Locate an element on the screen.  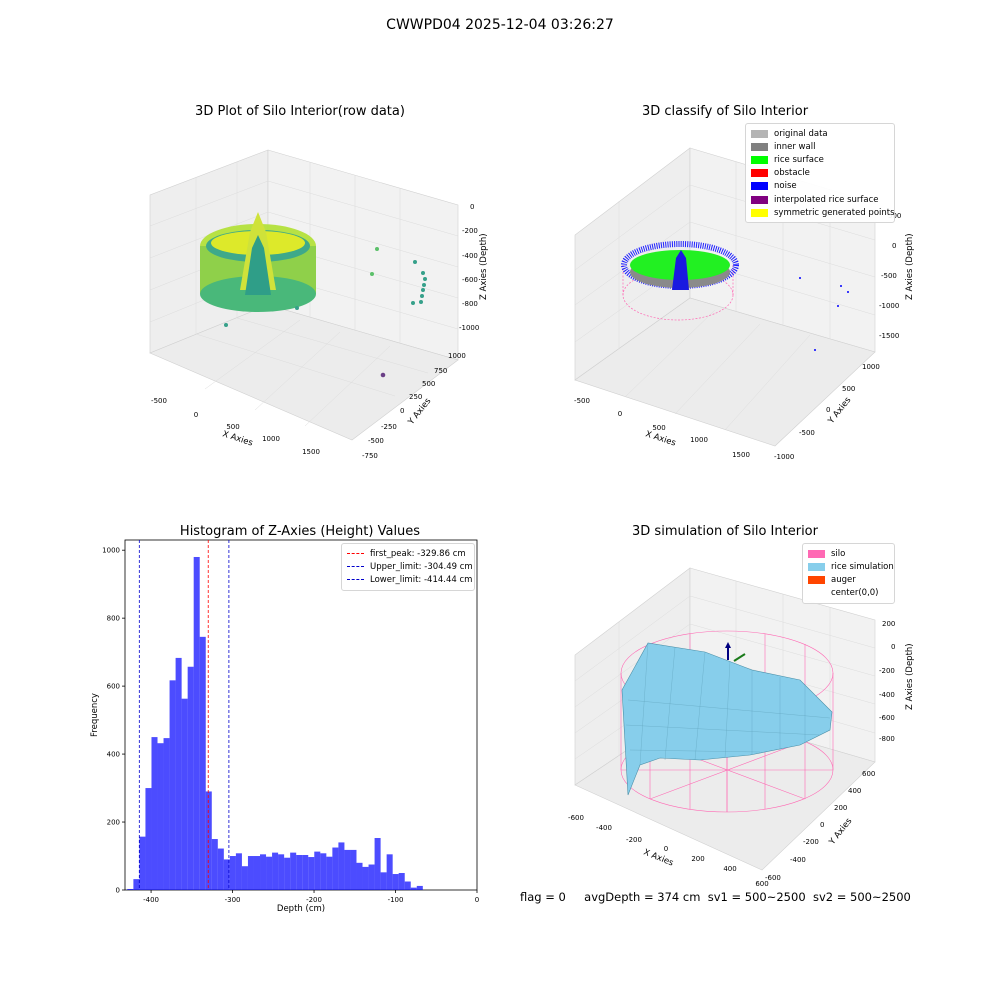
raw-y-tick: 500 is located at coordinates (428, 384).